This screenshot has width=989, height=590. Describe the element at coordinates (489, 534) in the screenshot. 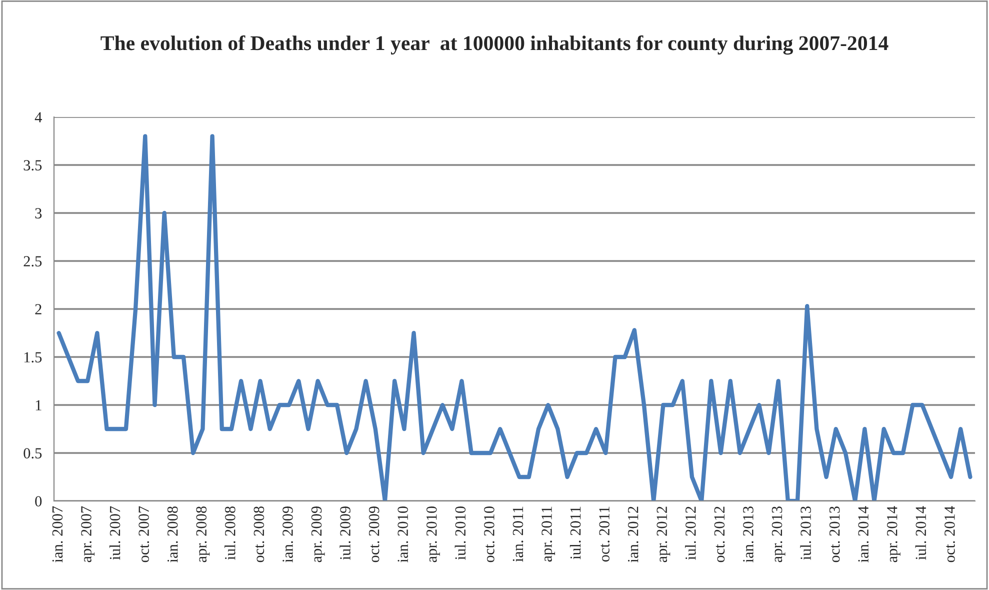

I see `x-tick-label: oct. 2010` at that location.